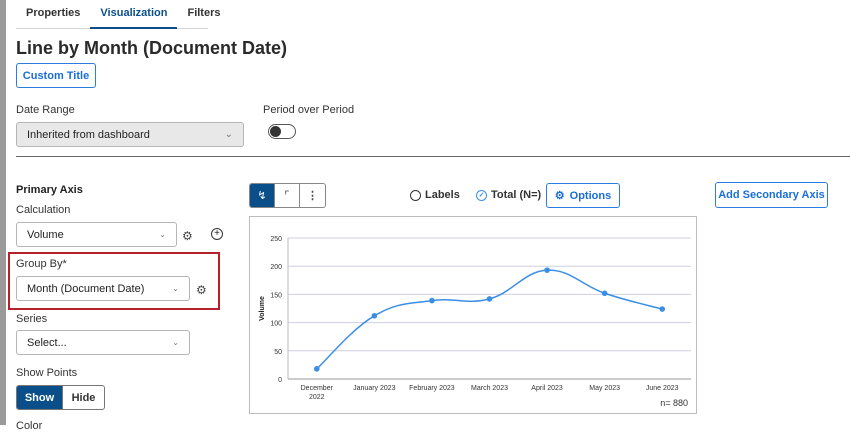 This screenshot has width=850, height=432. What do you see at coordinates (262, 308) in the screenshot?
I see `y-axis-label: Volume` at bounding box center [262, 308].